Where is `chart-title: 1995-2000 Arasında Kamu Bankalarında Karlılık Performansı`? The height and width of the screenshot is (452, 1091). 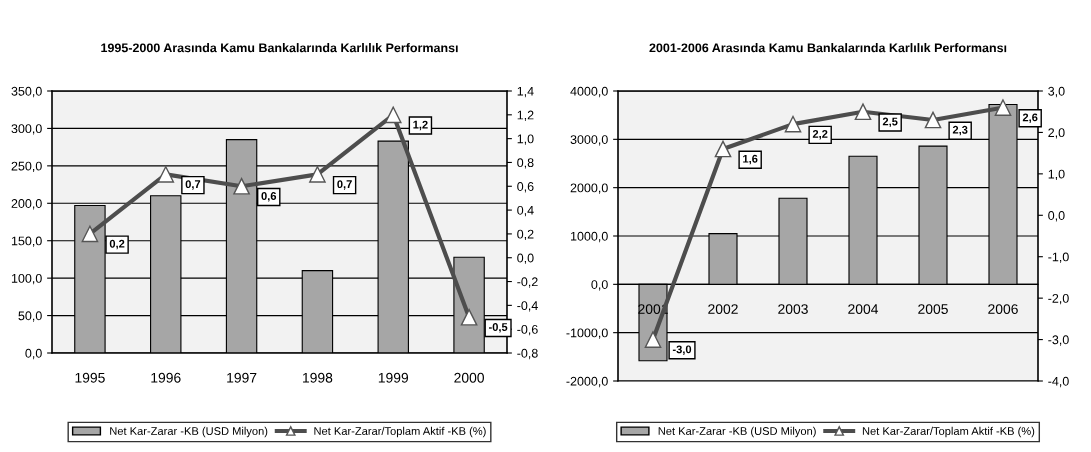 chart-title: 1995-2000 Arasında Kamu Bankalarında Karlılık Performansı is located at coordinates (279, 48).